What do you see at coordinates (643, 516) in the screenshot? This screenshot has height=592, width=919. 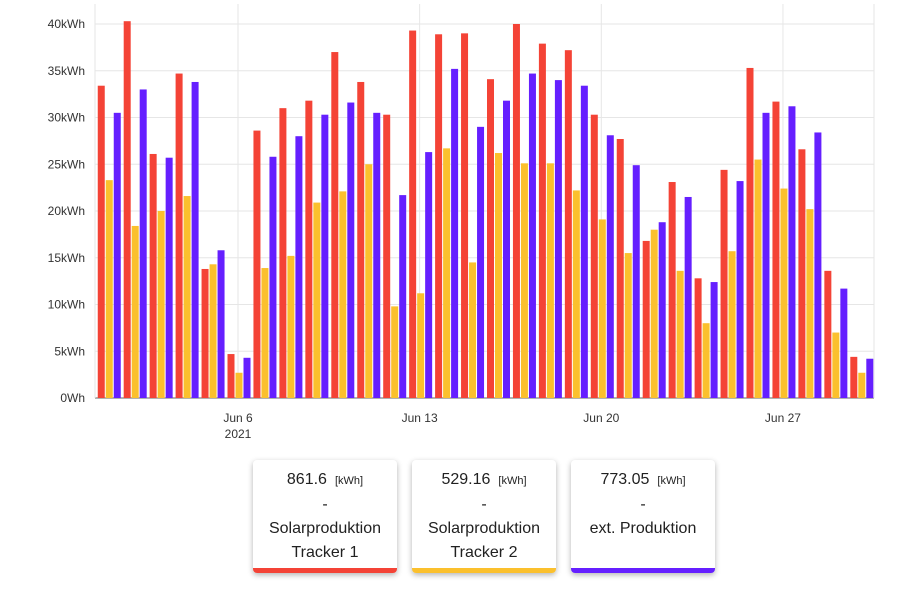 I see `card-ext-production: 773.05 [kWh] - ext. Produktion` at bounding box center [643, 516].